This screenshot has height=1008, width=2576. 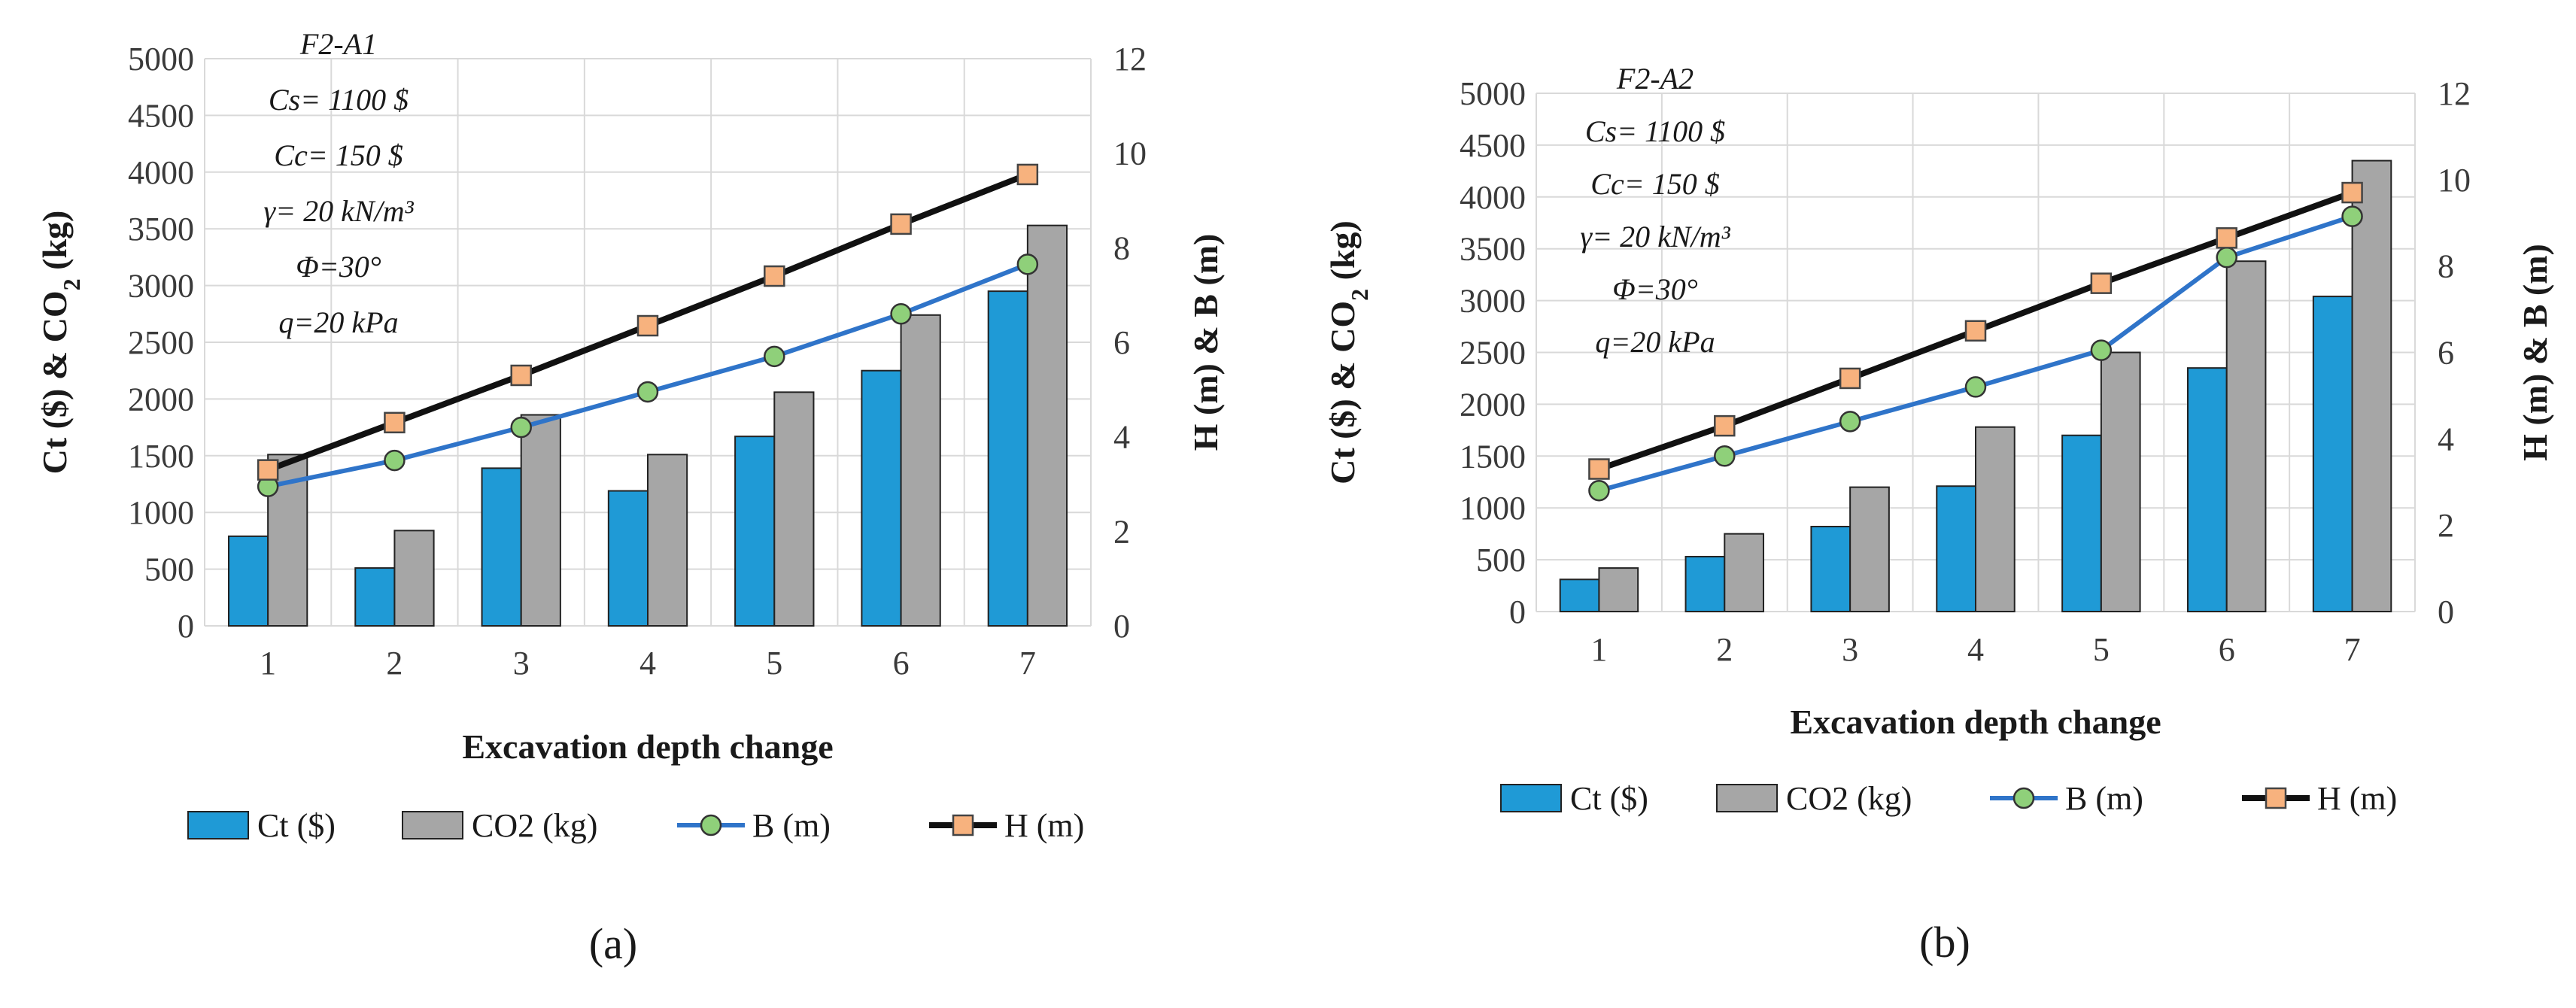 I want to click on legend-label-h: H (m), so click(x=2357, y=798).